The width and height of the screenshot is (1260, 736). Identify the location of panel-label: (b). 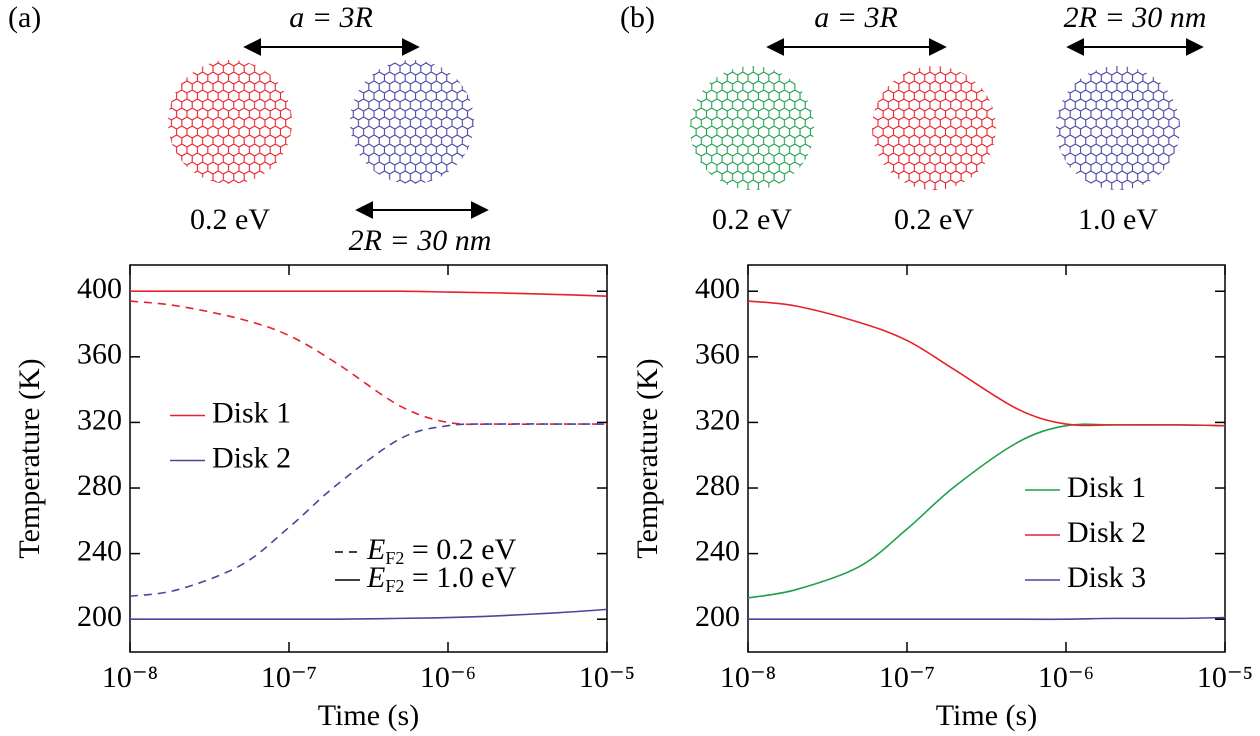
(637, 17).